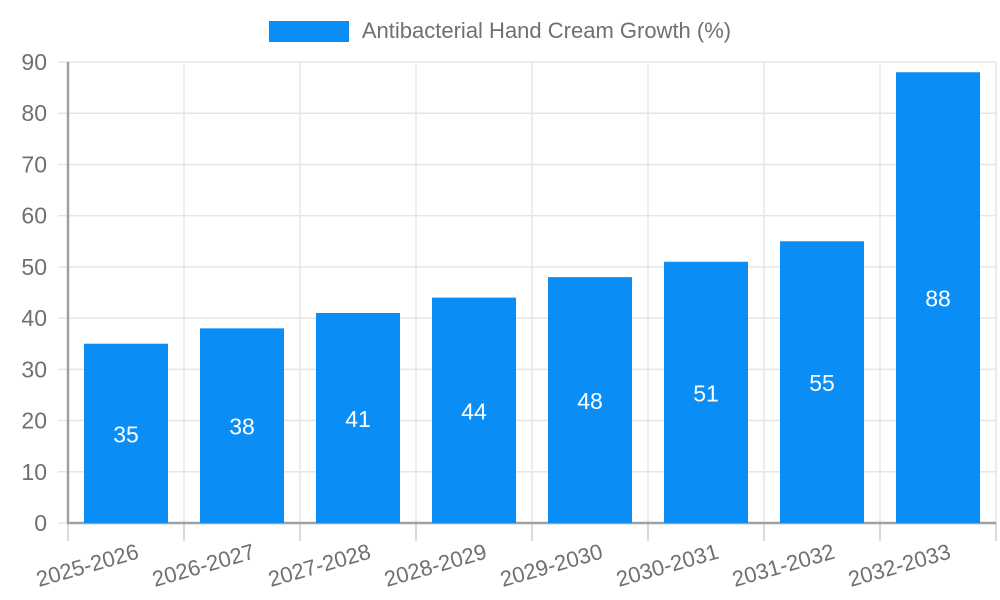  What do you see at coordinates (319, 565) in the screenshot?
I see `x-tick-label: 2027-2028` at bounding box center [319, 565].